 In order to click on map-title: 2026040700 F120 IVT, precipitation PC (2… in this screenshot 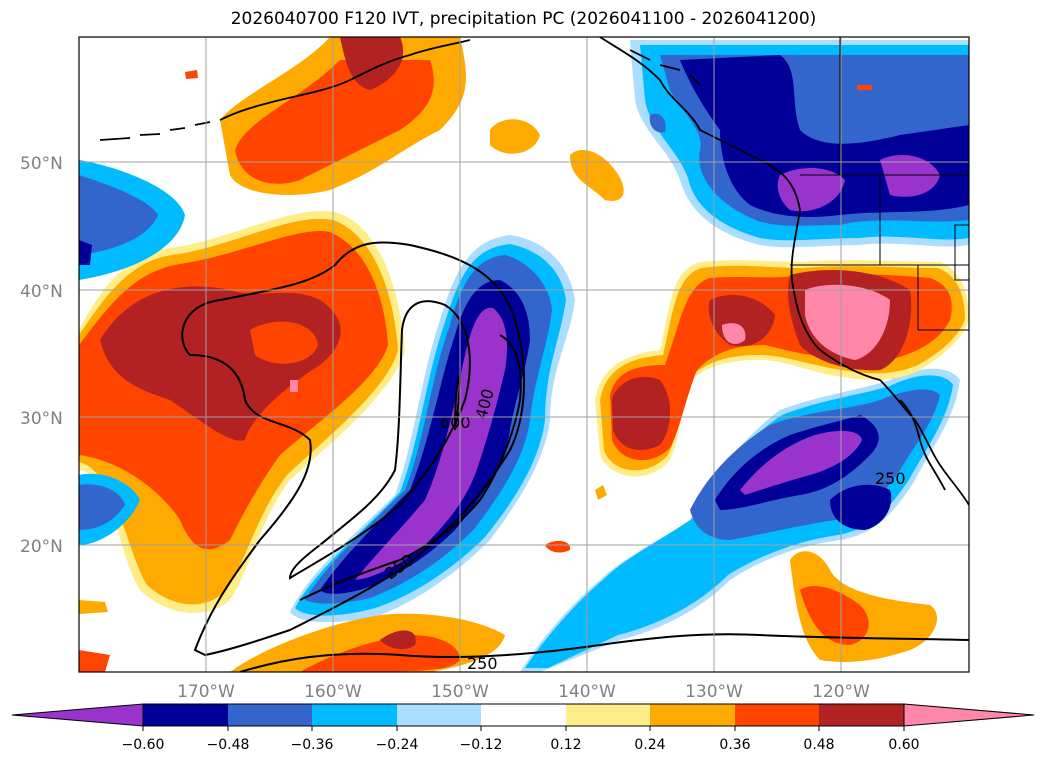, I will do `click(523, 19)`.